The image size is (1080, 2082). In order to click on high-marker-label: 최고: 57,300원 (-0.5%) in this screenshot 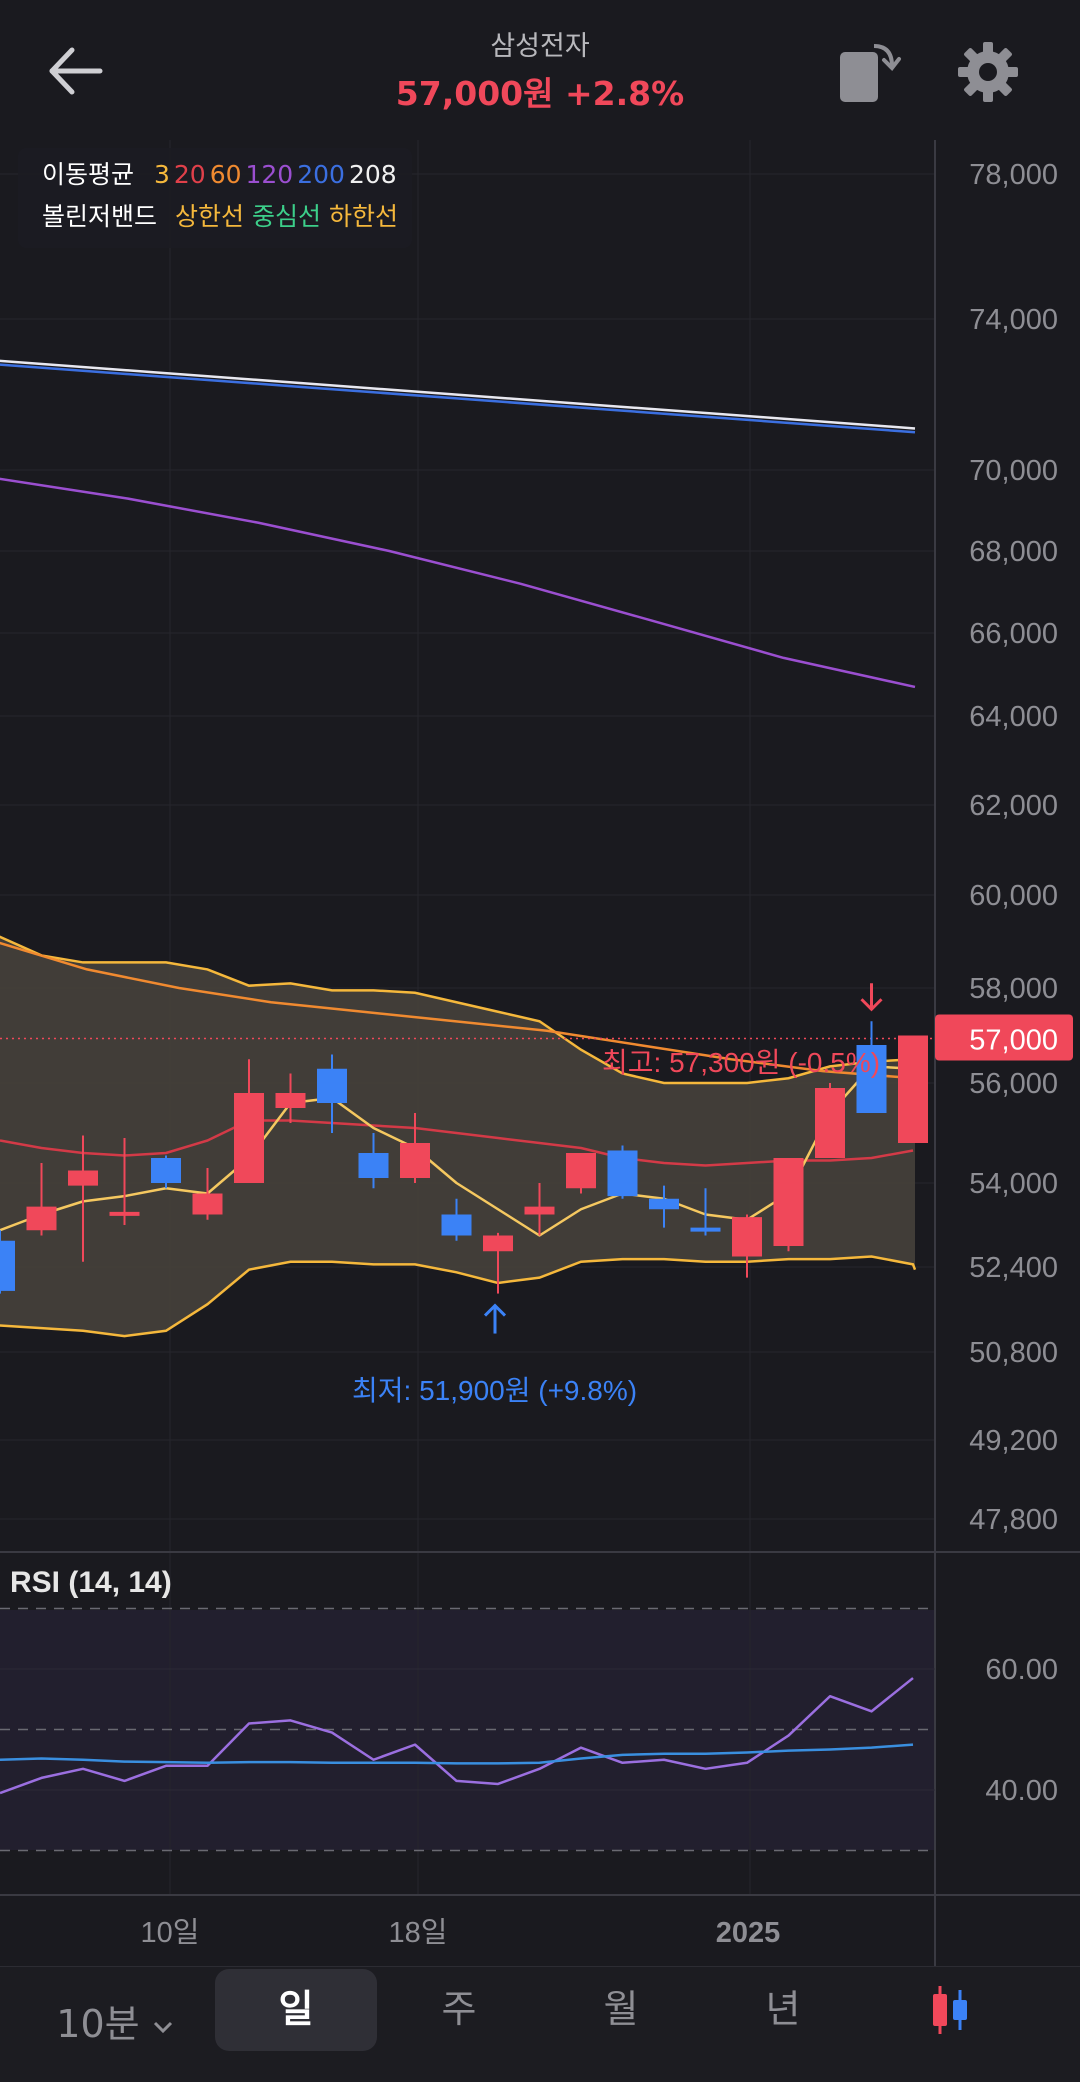, I will do `click(741, 1062)`.